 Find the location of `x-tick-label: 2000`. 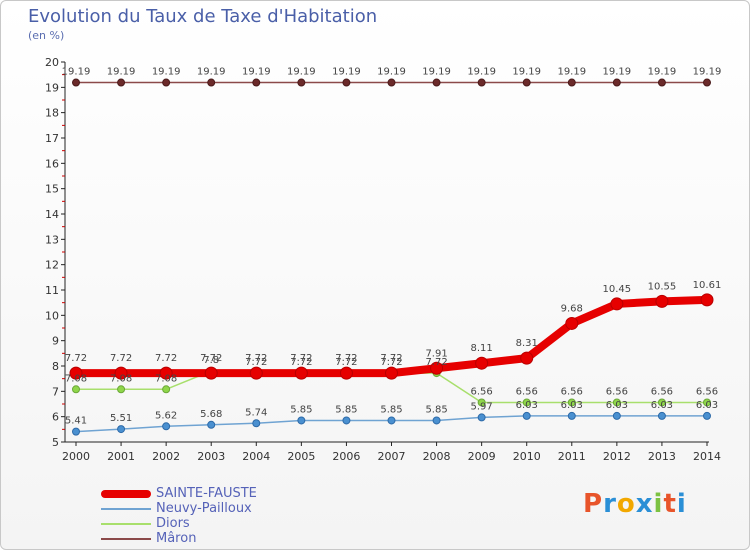

x-tick-label: 2000 is located at coordinates (76, 456).